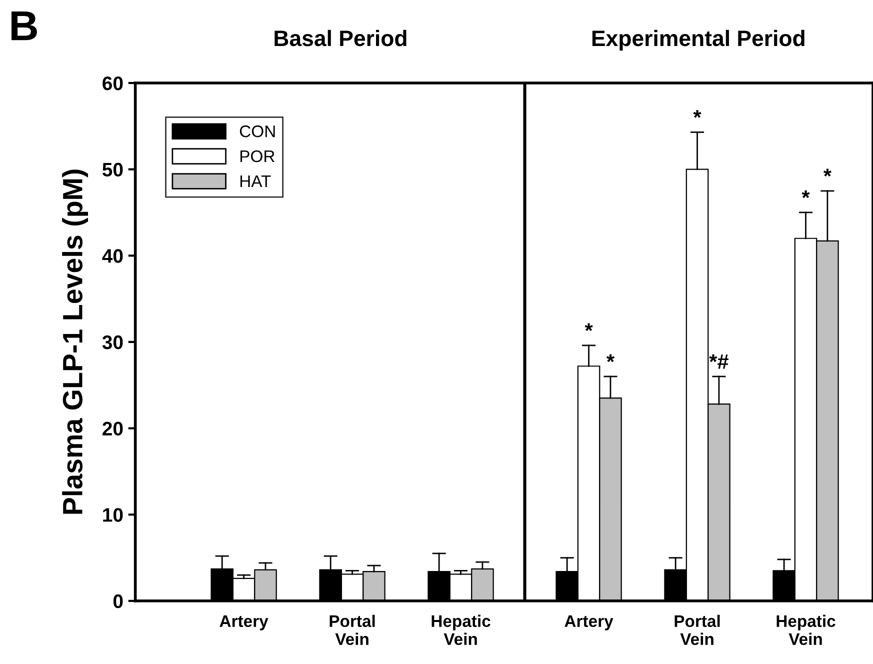  Describe the element at coordinates (257, 131) in the screenshot. I see `legend-label: CON` at that location.